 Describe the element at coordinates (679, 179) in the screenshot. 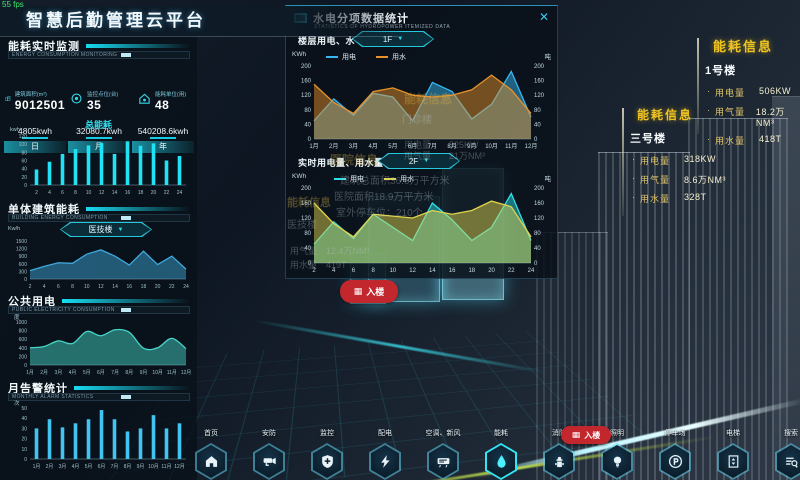

I see `panel-row: · 用气量 8.6万NM³` at that location.